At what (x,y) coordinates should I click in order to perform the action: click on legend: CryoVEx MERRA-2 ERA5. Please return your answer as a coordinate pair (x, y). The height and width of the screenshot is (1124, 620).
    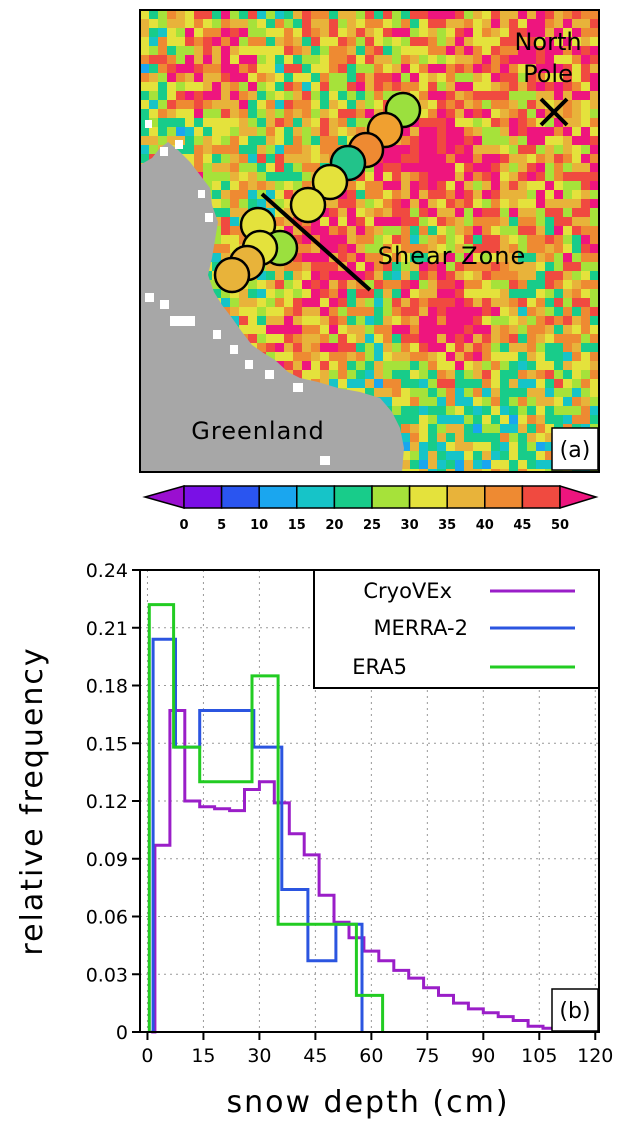
    Looking at the image, I should click on (456, 629).